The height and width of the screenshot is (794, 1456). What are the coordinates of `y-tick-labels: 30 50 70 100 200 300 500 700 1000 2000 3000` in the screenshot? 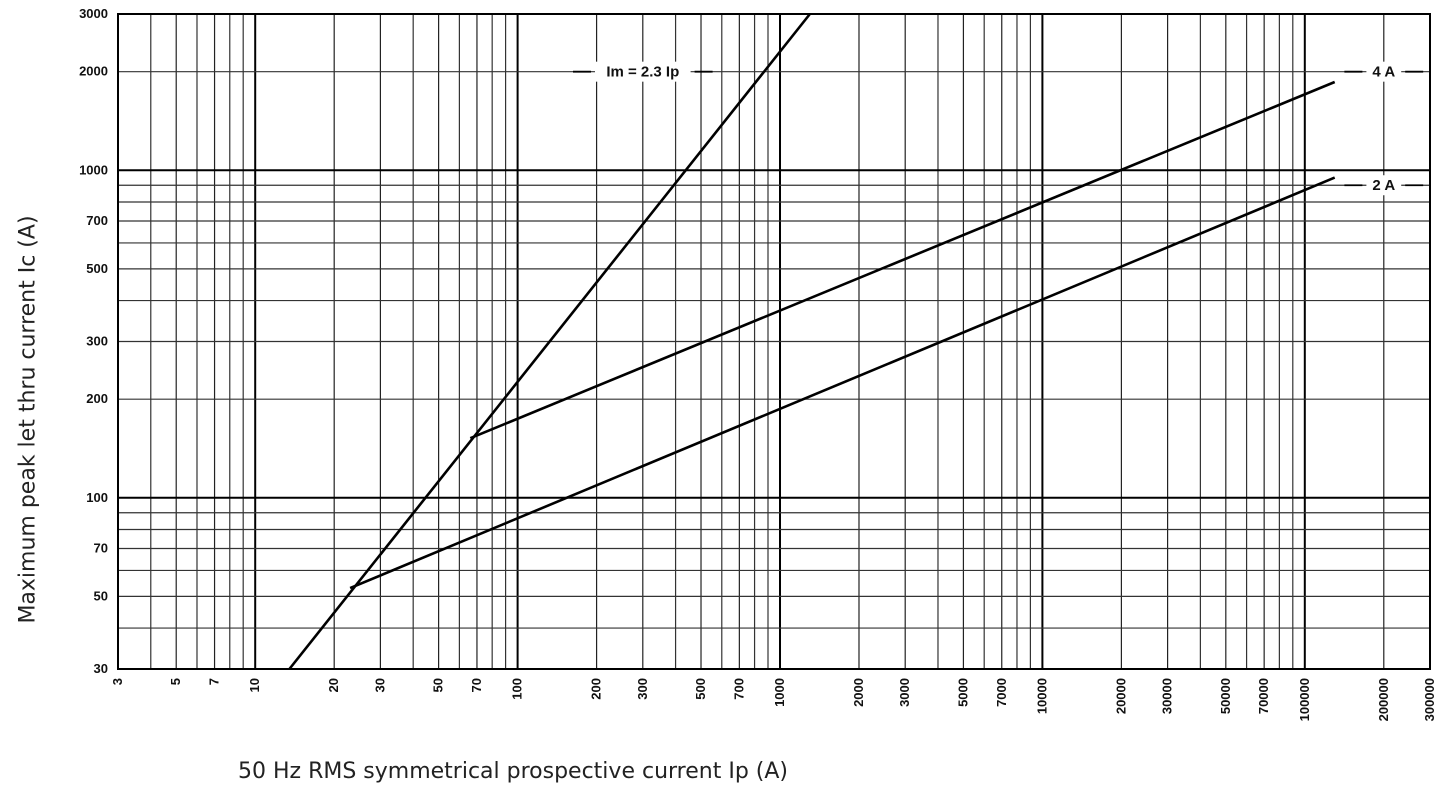 It's located at (93, 341).